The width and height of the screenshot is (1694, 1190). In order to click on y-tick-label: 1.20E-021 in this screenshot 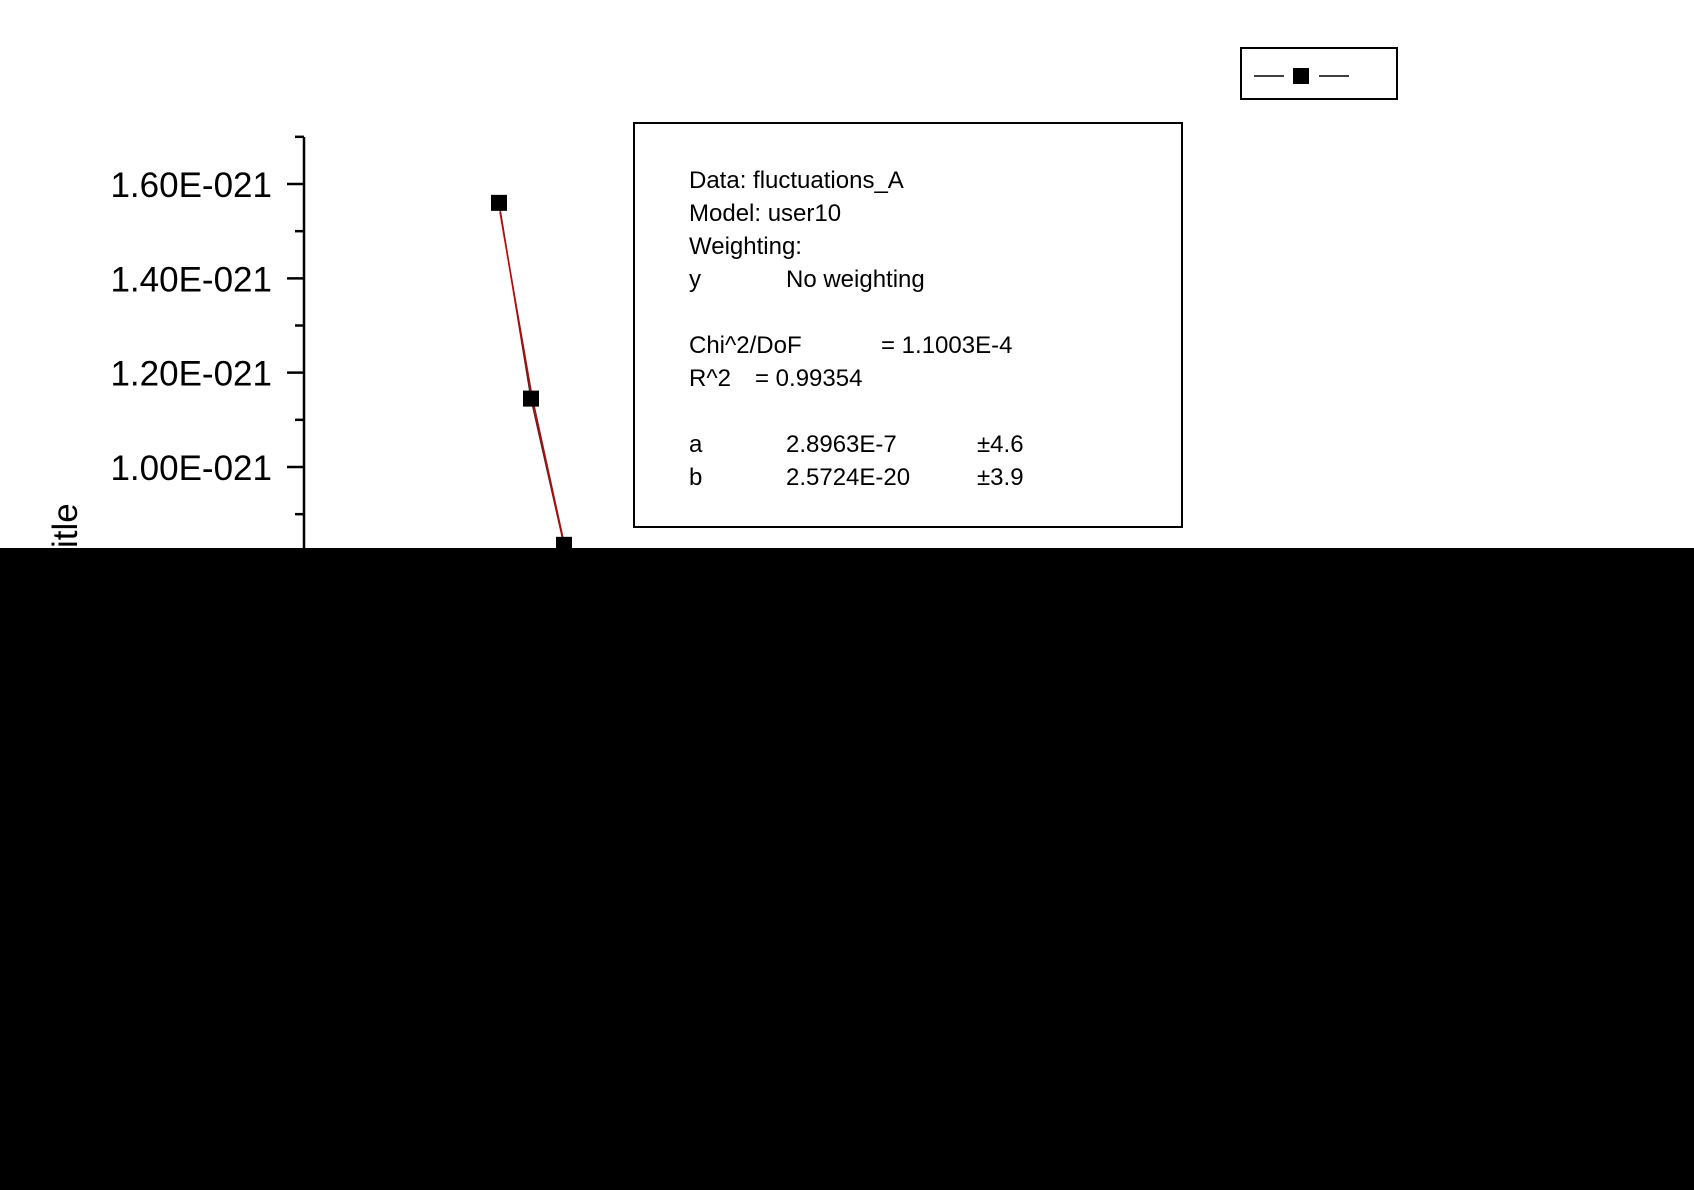, I will do `click(191, 374)`.